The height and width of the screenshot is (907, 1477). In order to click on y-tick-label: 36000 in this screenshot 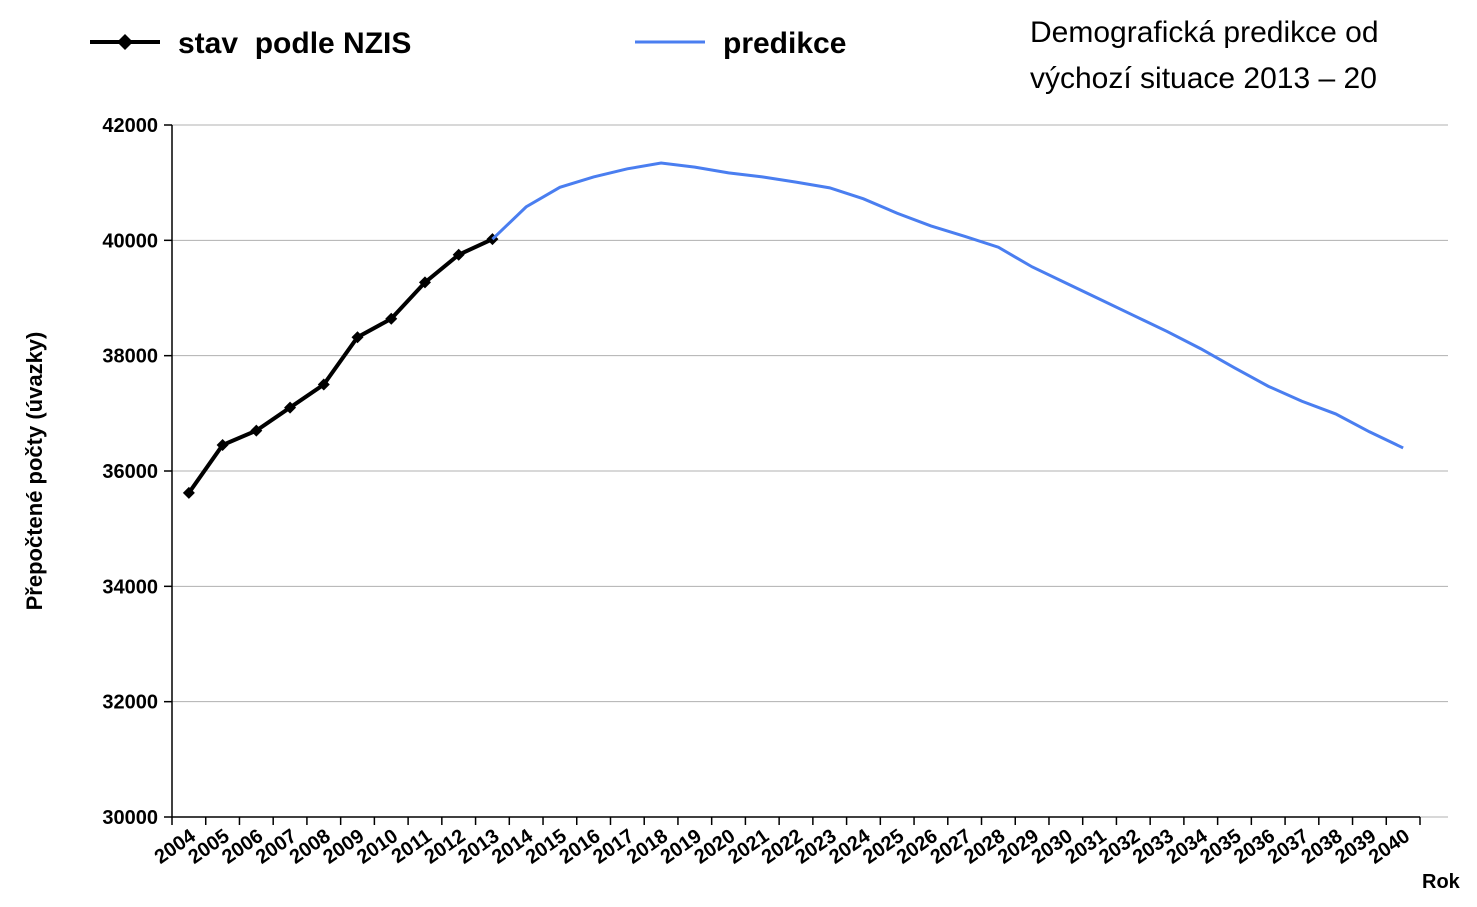, I will do `click(130, 472)`.